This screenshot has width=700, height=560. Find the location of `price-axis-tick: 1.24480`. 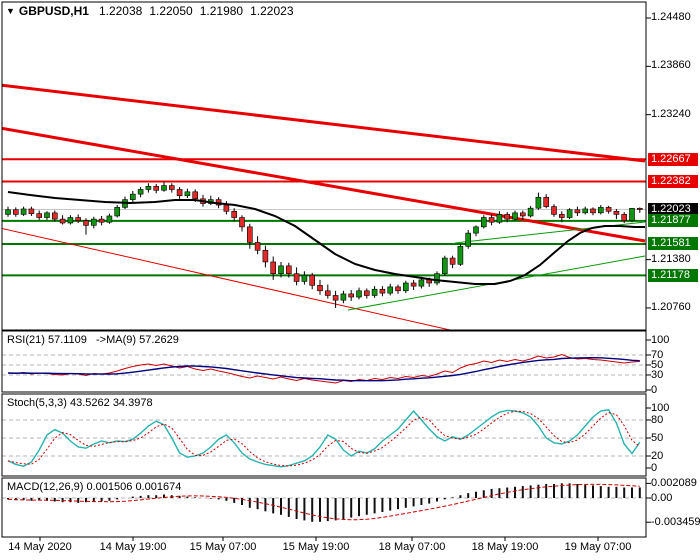

price-axis-tick: 1.24480 is located at coordinates (671, 17).